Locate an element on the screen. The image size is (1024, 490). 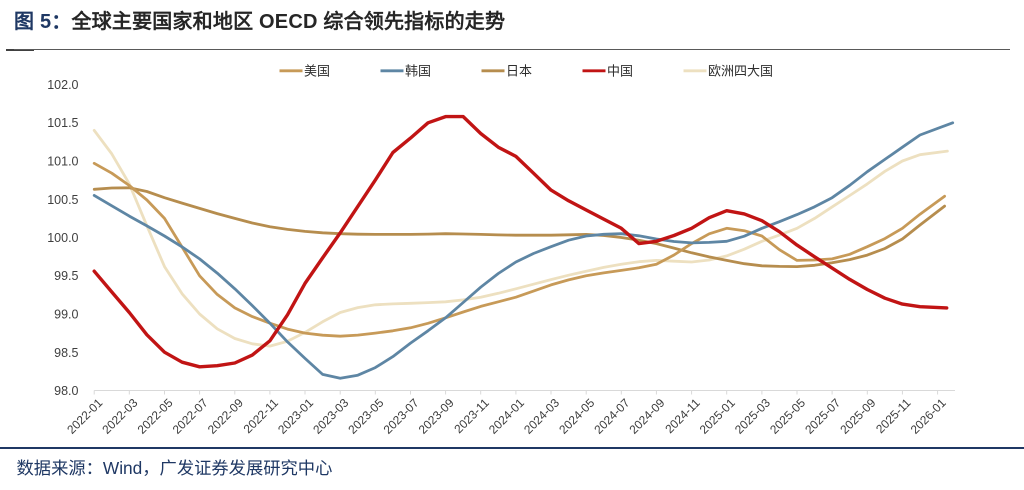
svg-text: 100.5 is located at coordinates (62, 200).